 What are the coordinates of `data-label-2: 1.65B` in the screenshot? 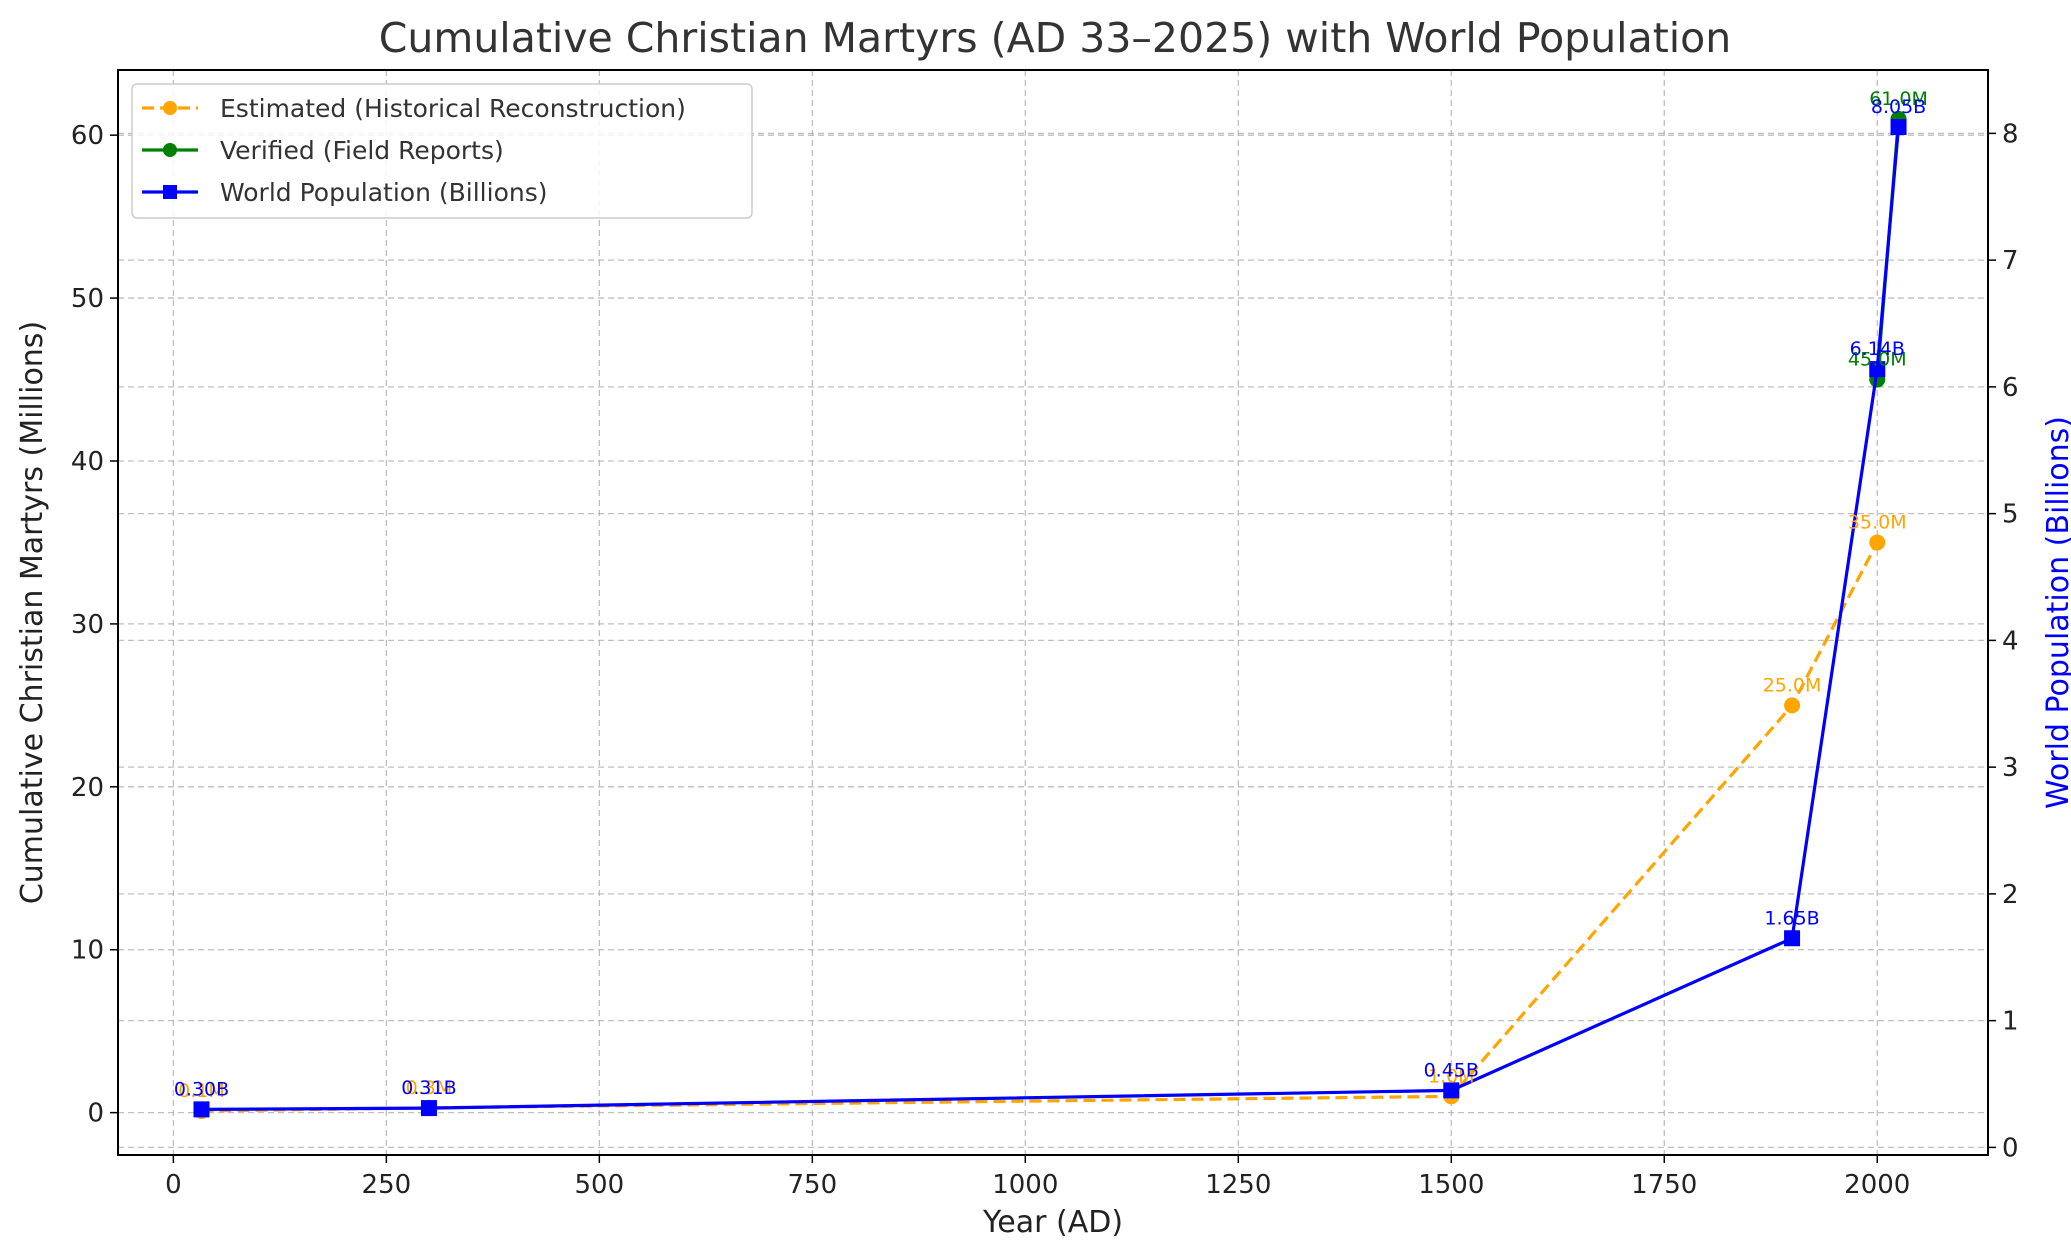 It's located at (1791, 918).